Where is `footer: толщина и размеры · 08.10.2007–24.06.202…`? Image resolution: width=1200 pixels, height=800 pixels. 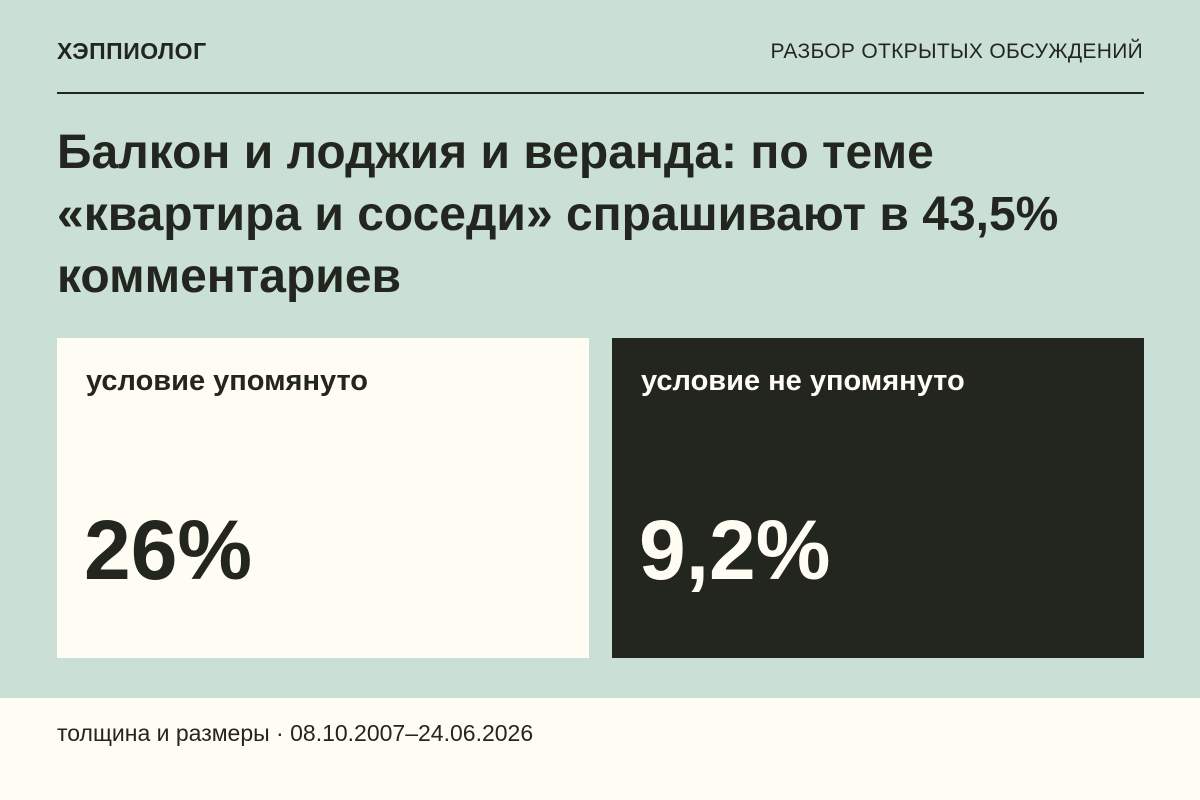
footer: толщина и размеры · 08.10.2007–24.06.202… is located at coordinates (600, 749).